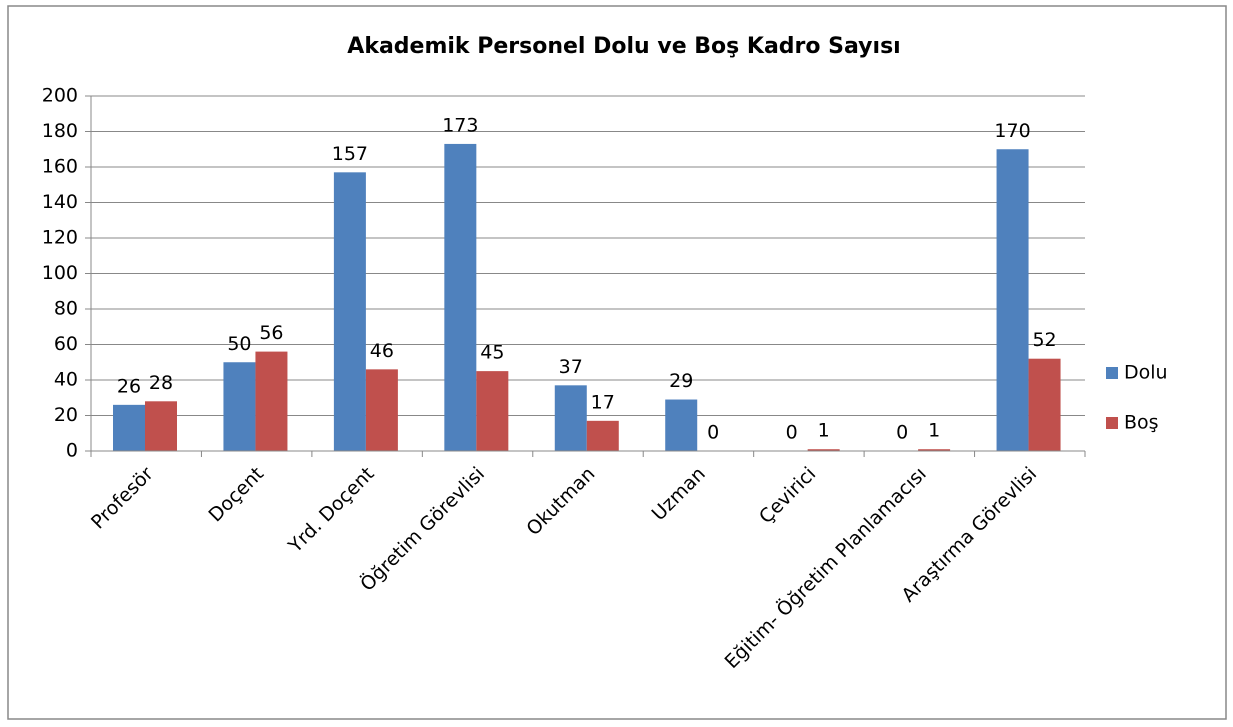 Image resolution: width=1233 pixels, height=727 pixels. I want to click on data-label: 28, so click(161, 383).